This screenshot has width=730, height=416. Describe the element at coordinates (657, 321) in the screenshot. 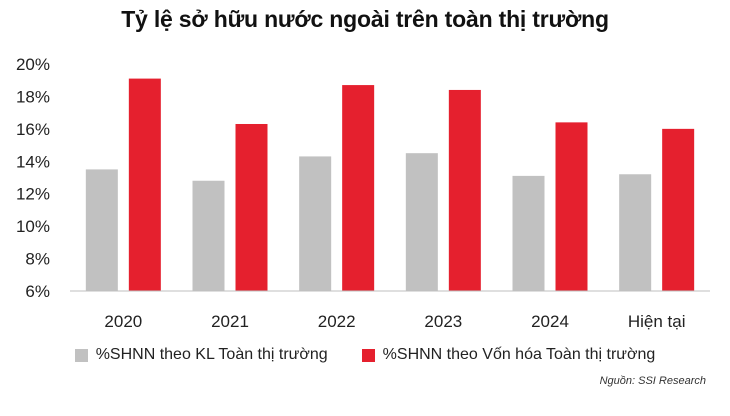

I see `x-tick-label: Hiện tại` at that location.